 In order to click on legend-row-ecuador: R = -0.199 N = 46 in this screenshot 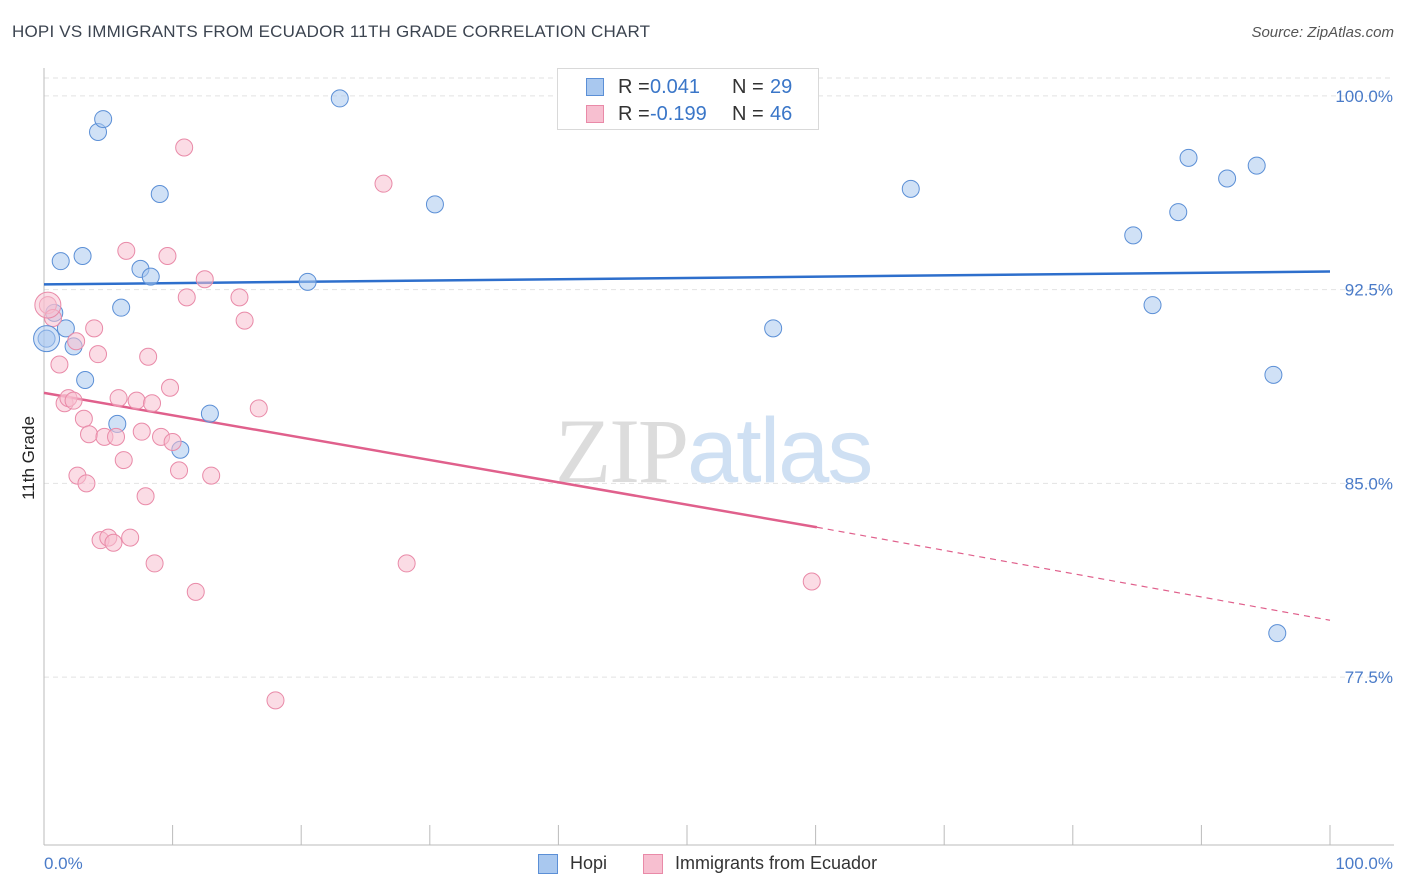, I will do `click(688, 115)`.